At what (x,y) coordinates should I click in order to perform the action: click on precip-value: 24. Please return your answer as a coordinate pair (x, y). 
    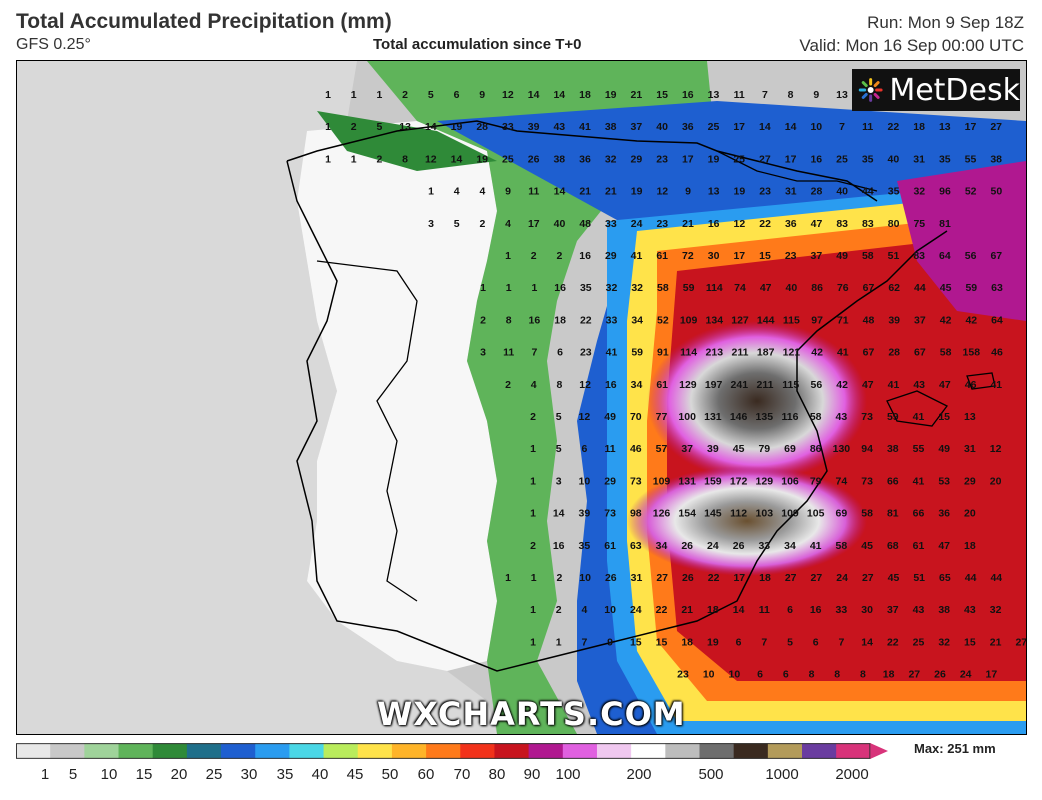
    Looking at the image, I should click on (636, 610).